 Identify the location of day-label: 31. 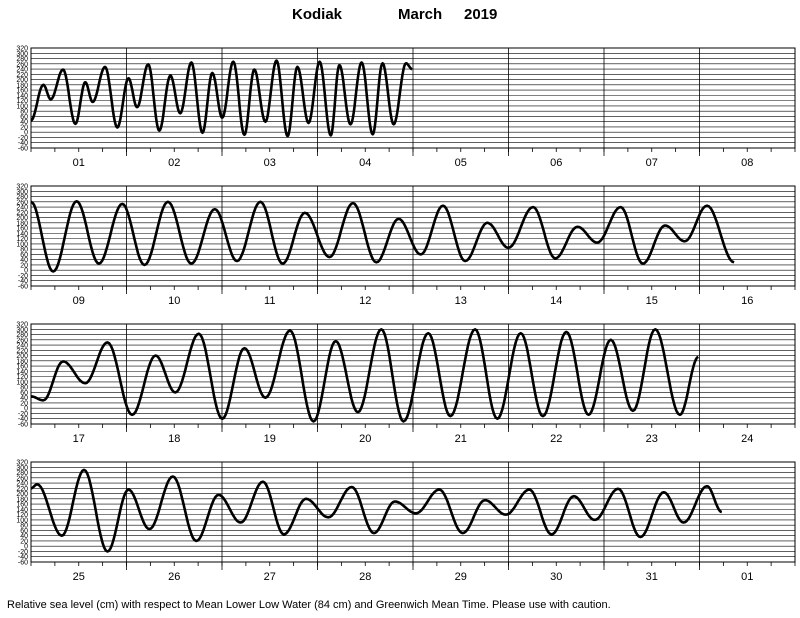
(652, 577).